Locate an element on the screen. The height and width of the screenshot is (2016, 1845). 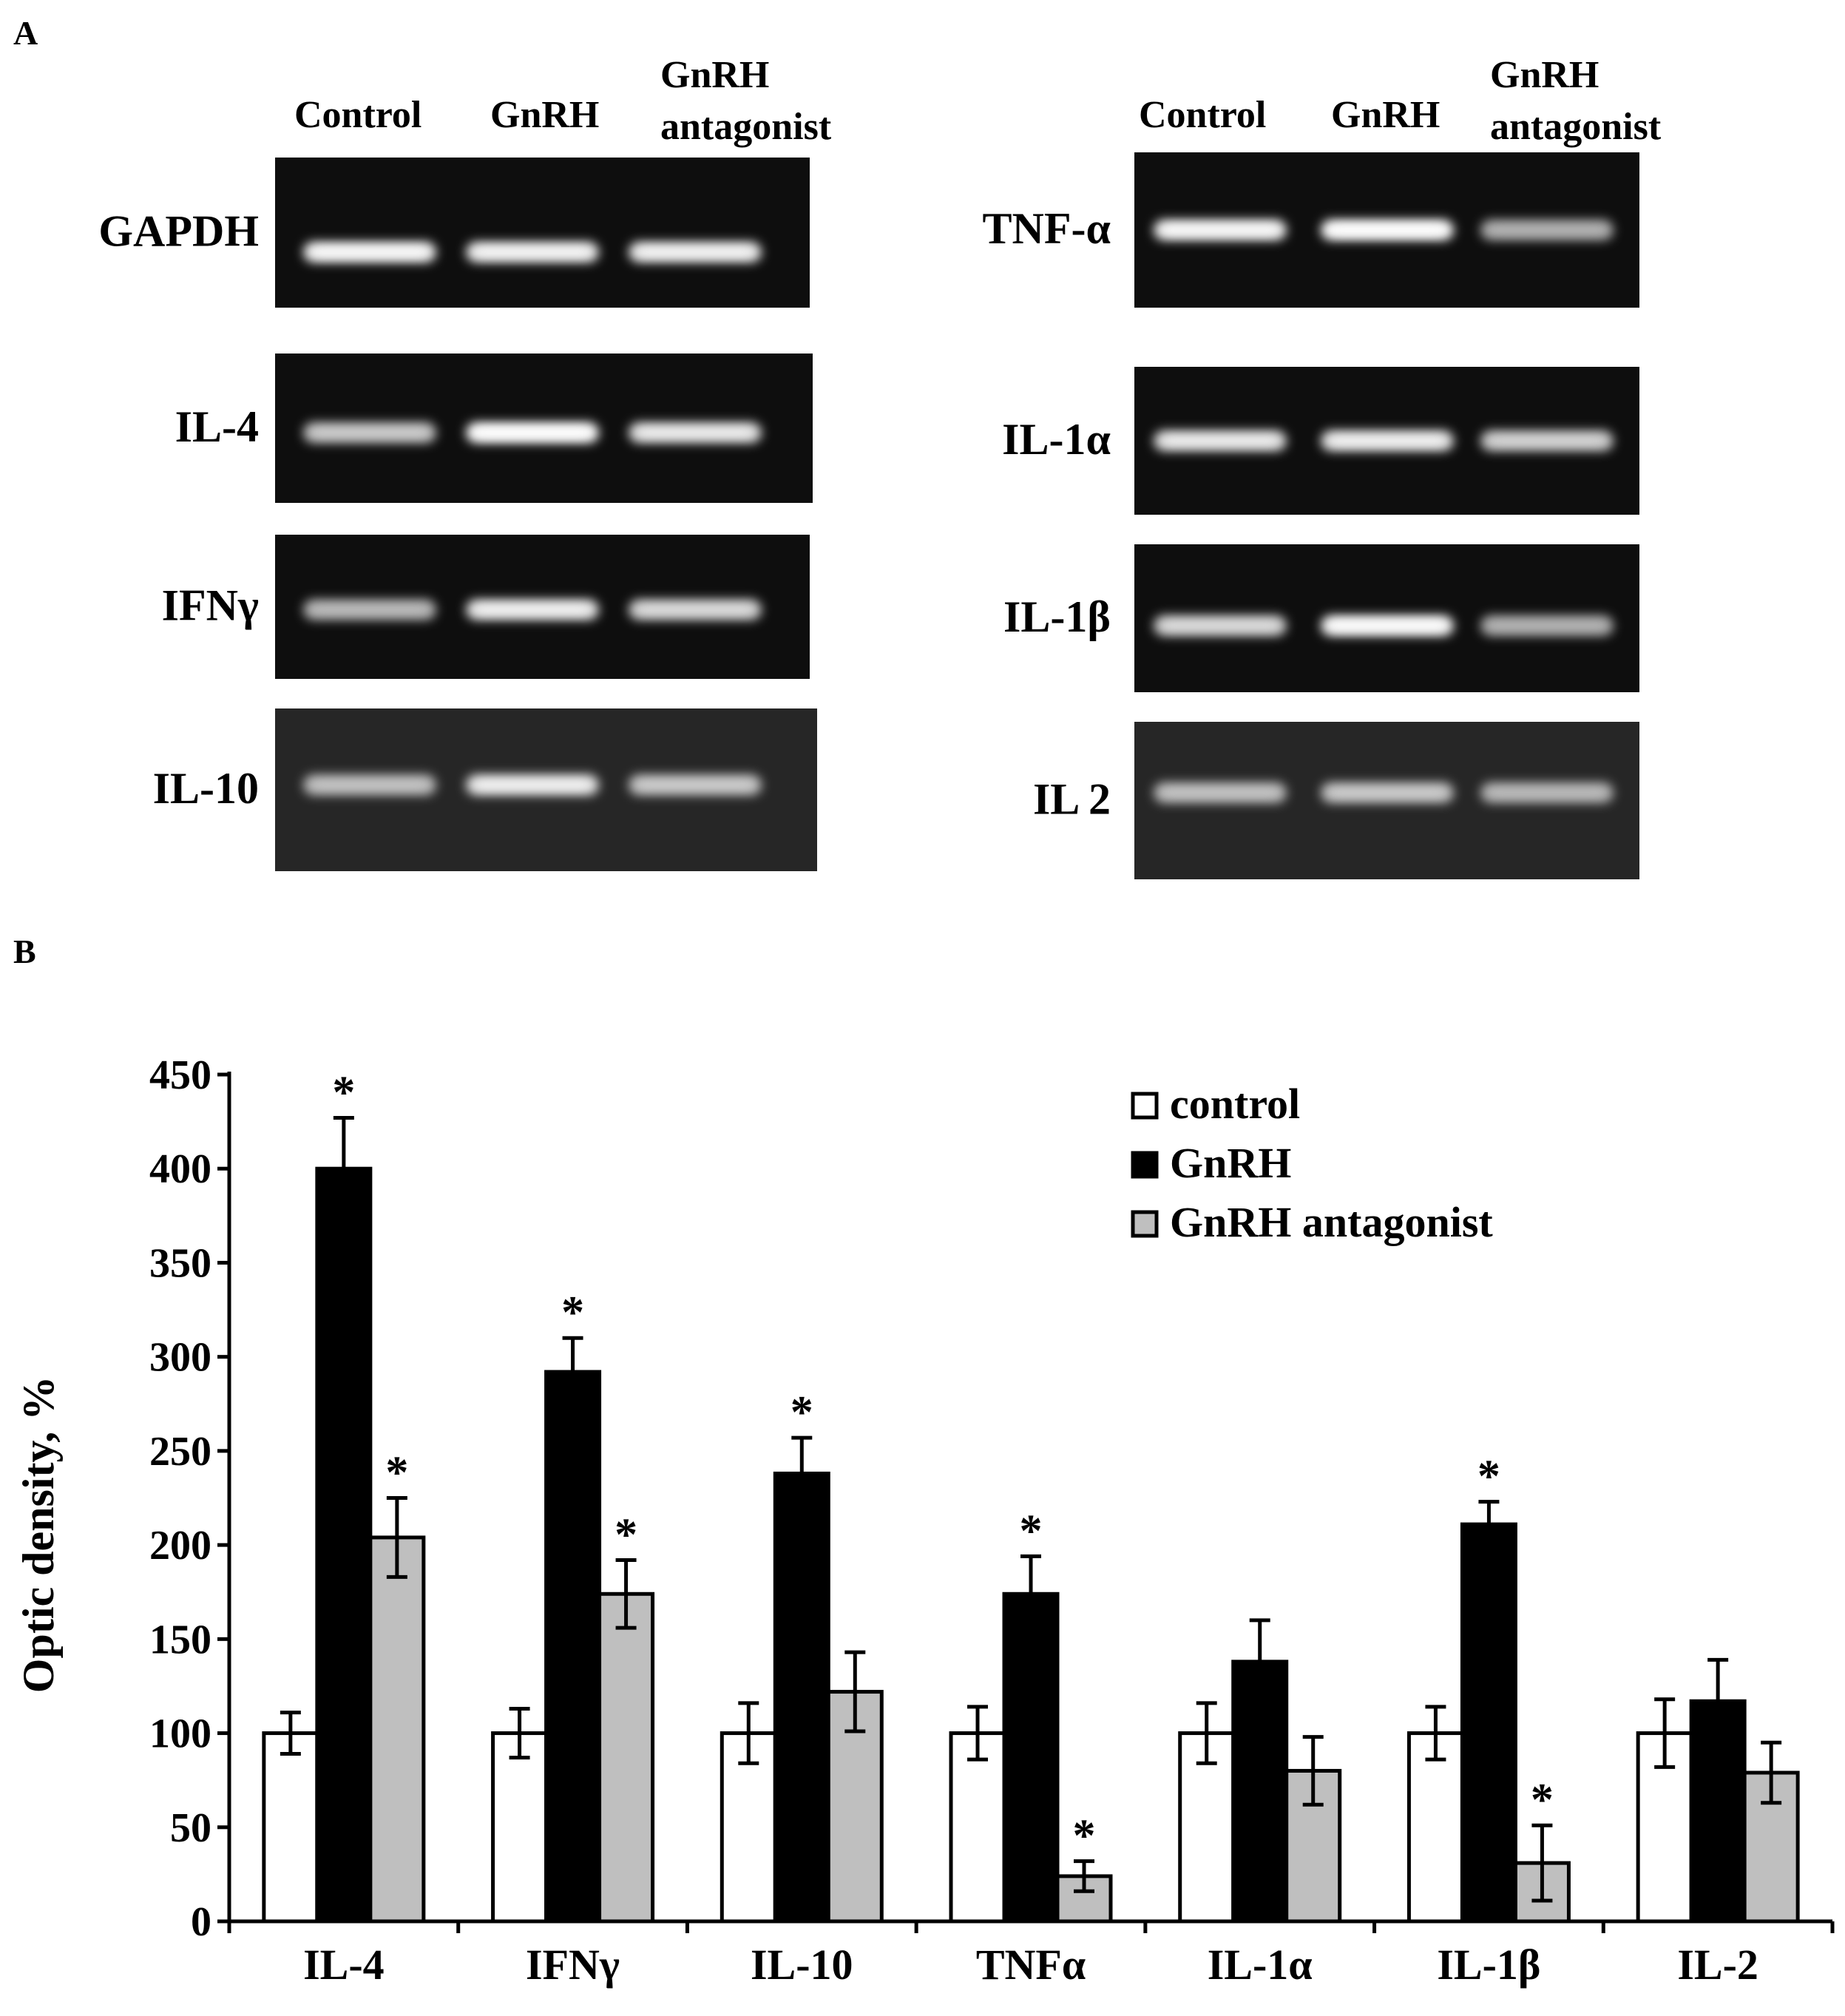
y-tick-label: 150 is located at coordinates (180, 1639).